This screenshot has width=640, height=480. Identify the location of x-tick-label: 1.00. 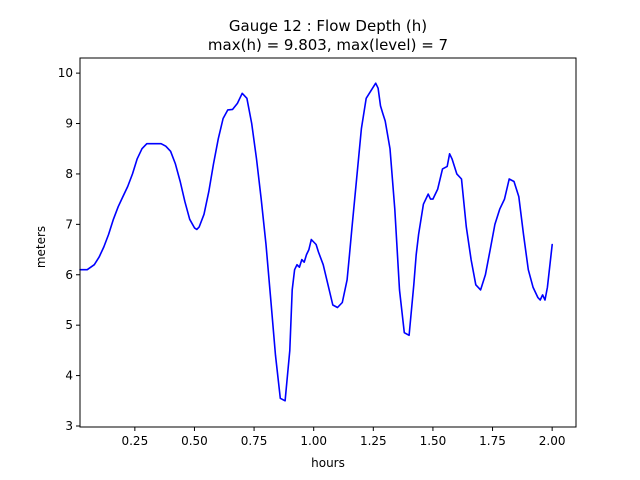
(313, 441).